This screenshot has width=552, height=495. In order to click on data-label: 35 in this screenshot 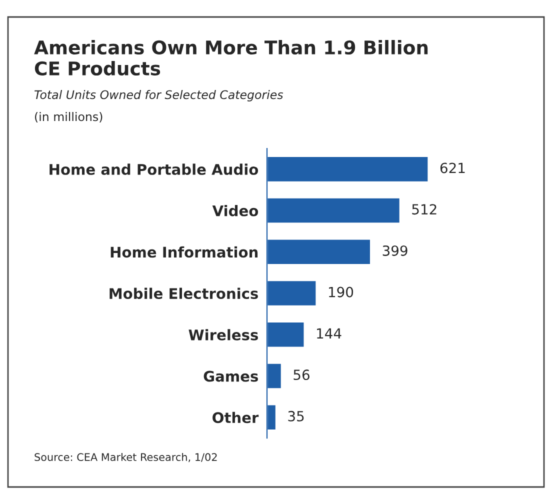, I will do `click(296, 416)`.